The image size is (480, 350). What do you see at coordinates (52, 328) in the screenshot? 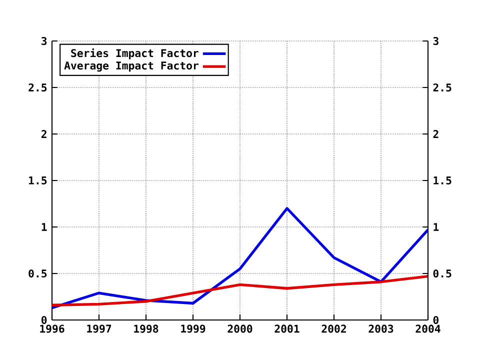
I see `x-tick-label: 1996` at bounding box center [52, 328].